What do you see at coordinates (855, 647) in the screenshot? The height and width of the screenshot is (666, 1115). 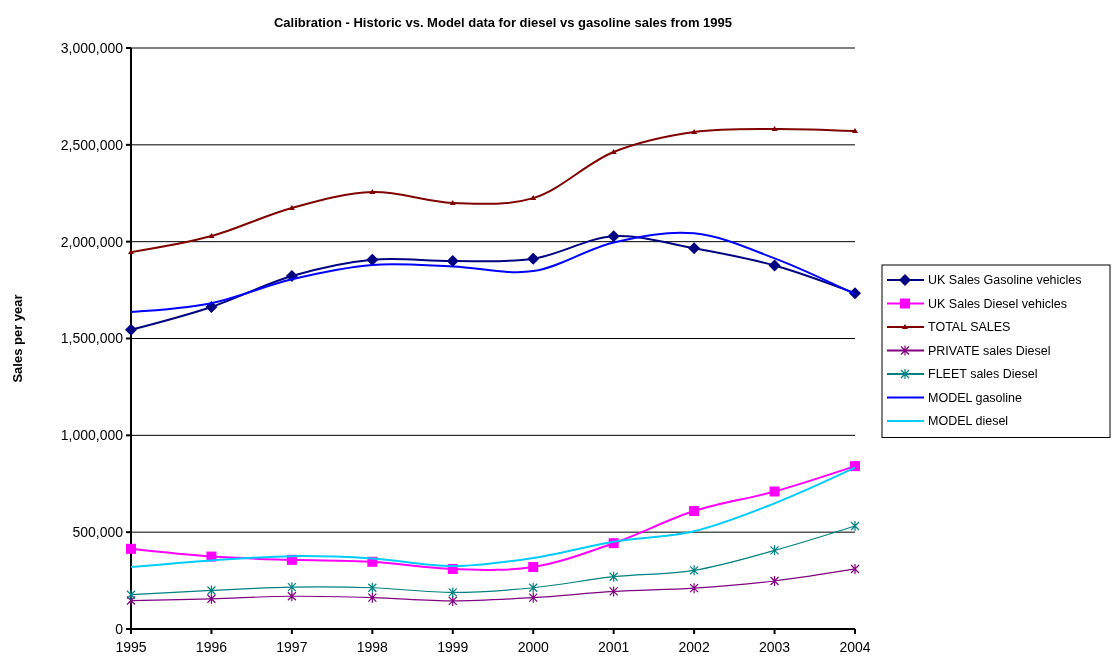 I see `x-tick-label: 2004` at bounding box center [855, 647].